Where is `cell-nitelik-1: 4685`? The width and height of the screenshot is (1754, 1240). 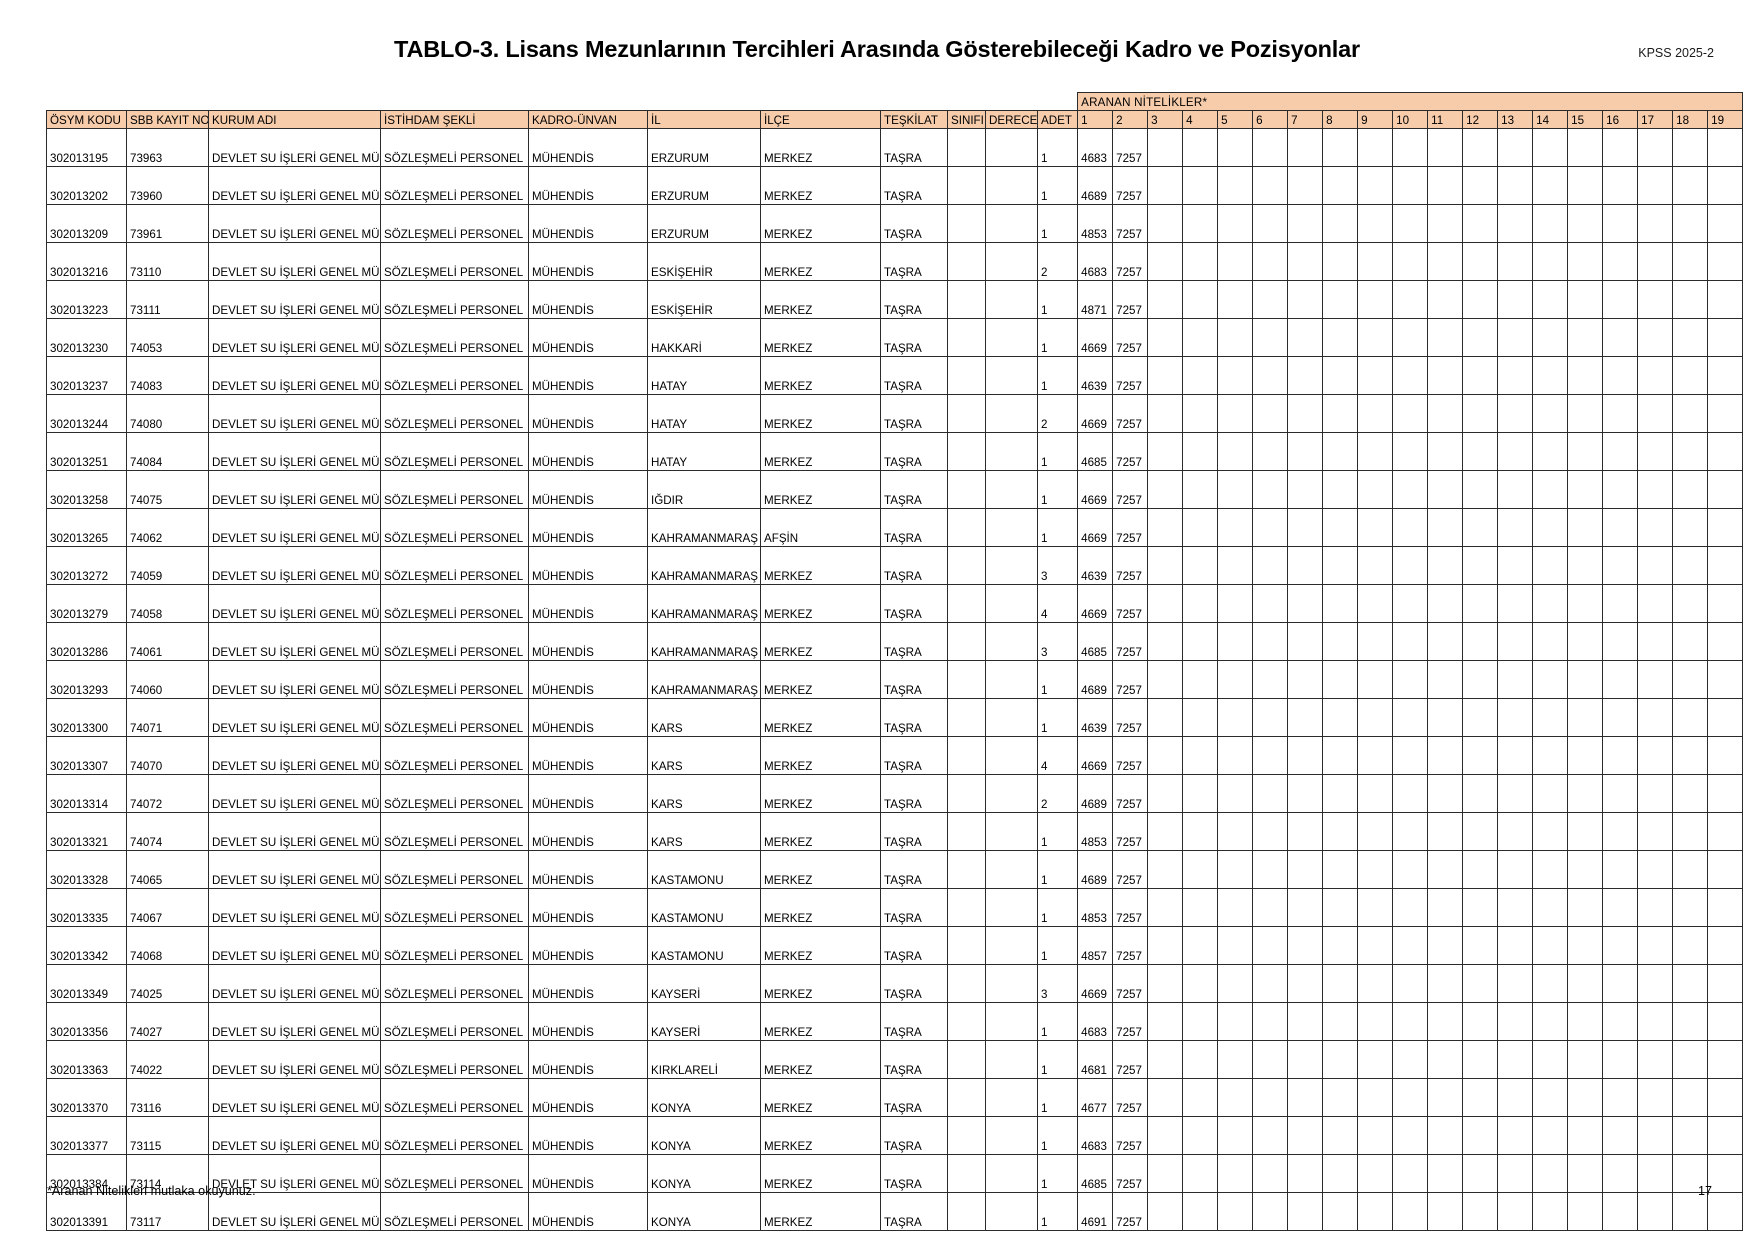
cell-nitelik-1: 4685 is located at coordinates (1095, 451).